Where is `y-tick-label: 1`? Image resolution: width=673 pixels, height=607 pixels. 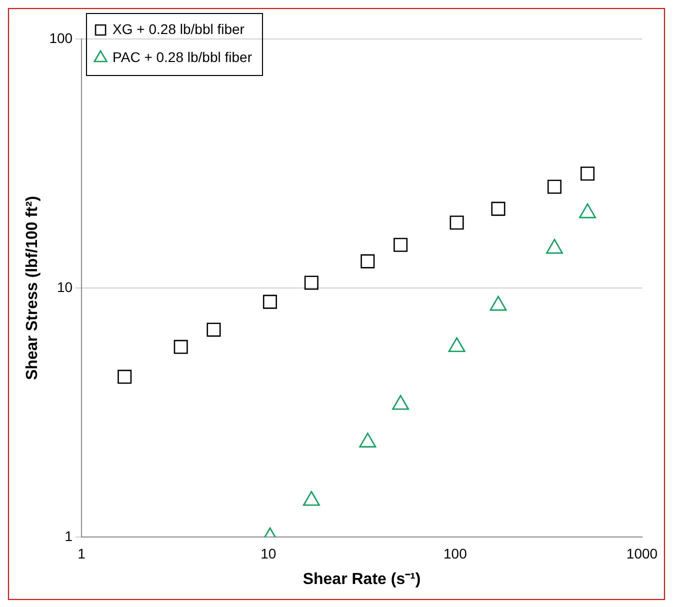
y-tick-label: 1 is located at coordinates (68, 536).